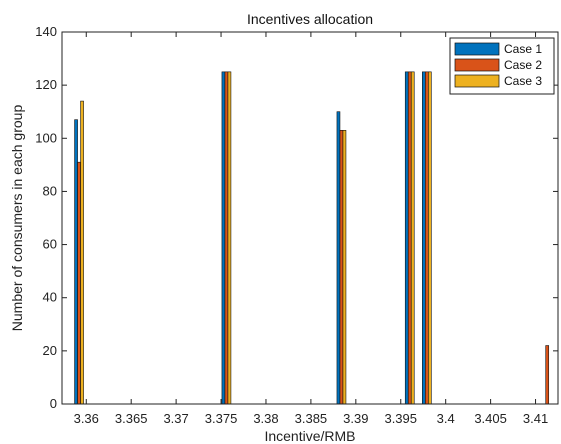 The image size is (561, 444). What do you see at coordinates (400, 418) in the screenshot?
I see `x-tick-label-7: 3.395` at bounding box center [400, 418].